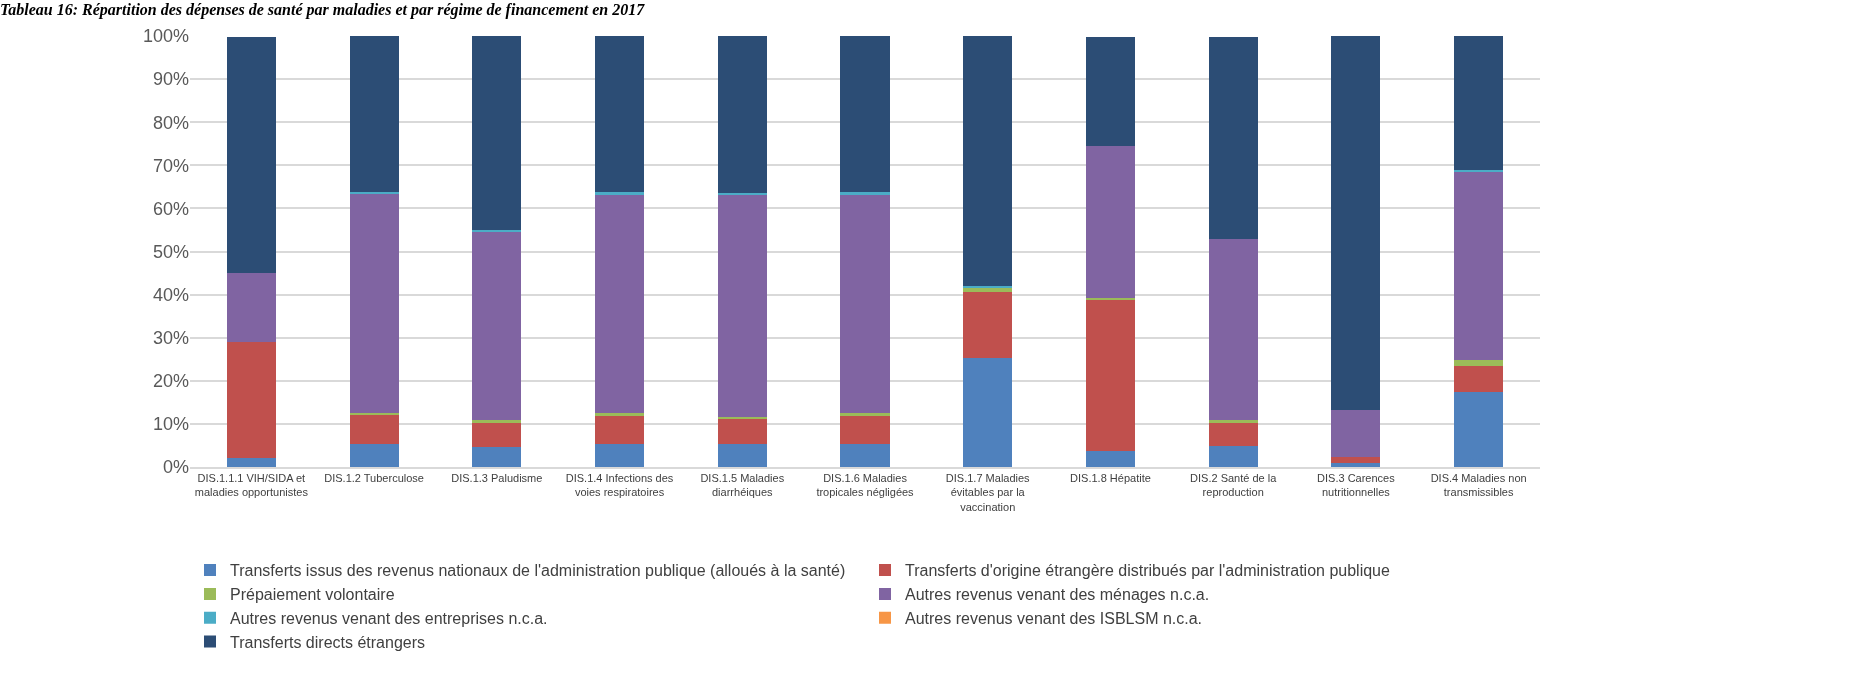 This screenshot has height=687, width=1852. I want to click on x-tick-label: DIS.3 Carences nutritionnelles, so click(1356, 485).